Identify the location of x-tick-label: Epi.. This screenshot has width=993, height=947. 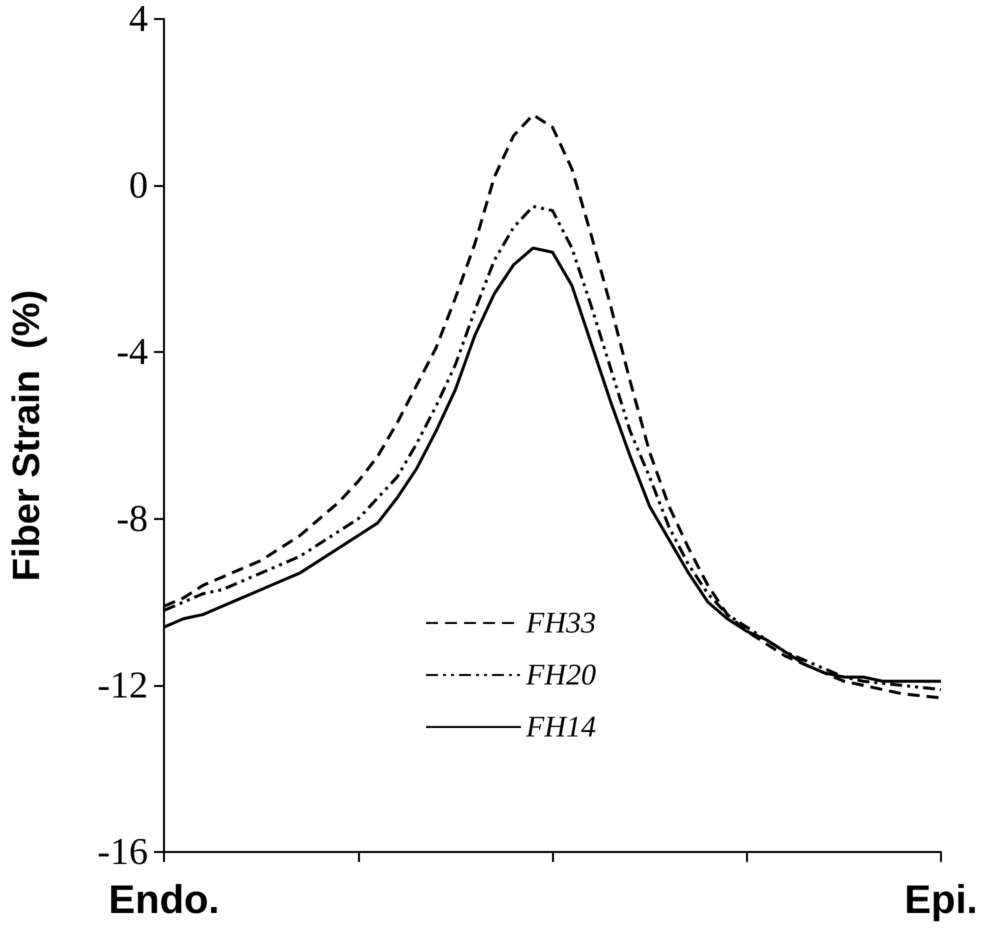
(941, 900).